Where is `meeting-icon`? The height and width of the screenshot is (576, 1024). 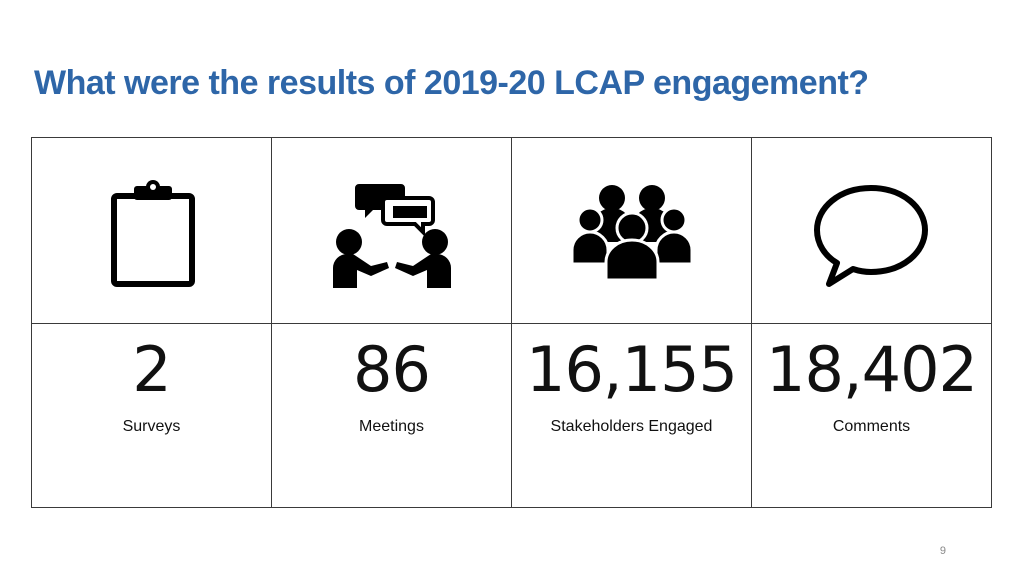 meeting-icon is located at coordinates (391, 236).